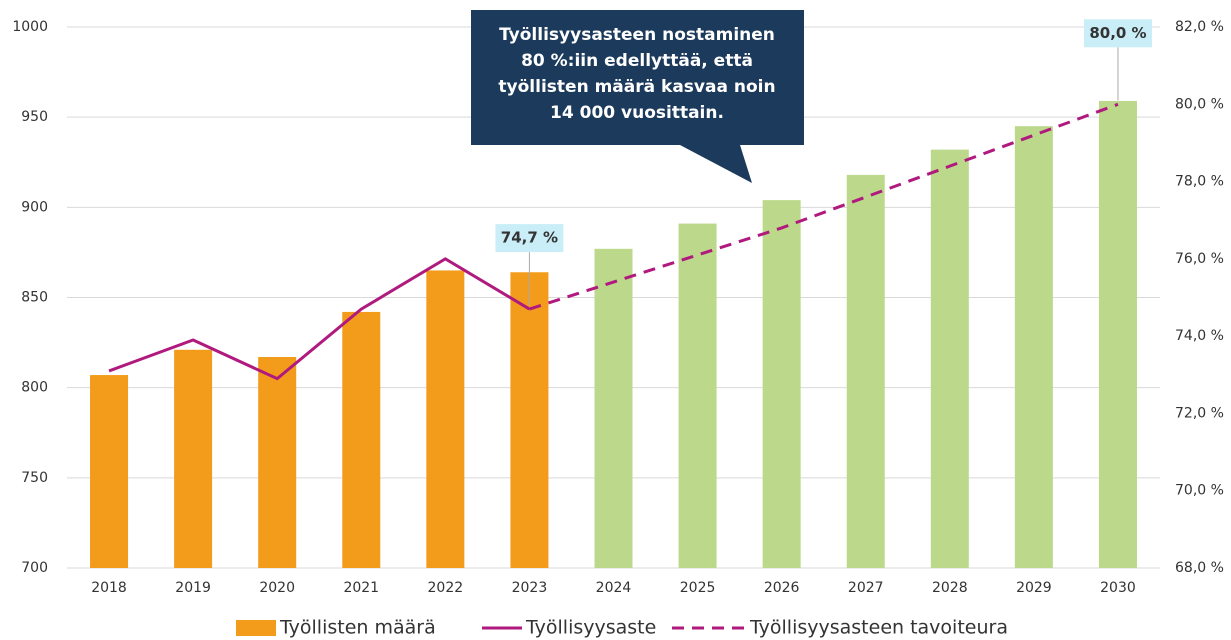 The height and width of the screenshot is (640, 1231). I want to click on x-tick-label: 2021, so click(361, 588).